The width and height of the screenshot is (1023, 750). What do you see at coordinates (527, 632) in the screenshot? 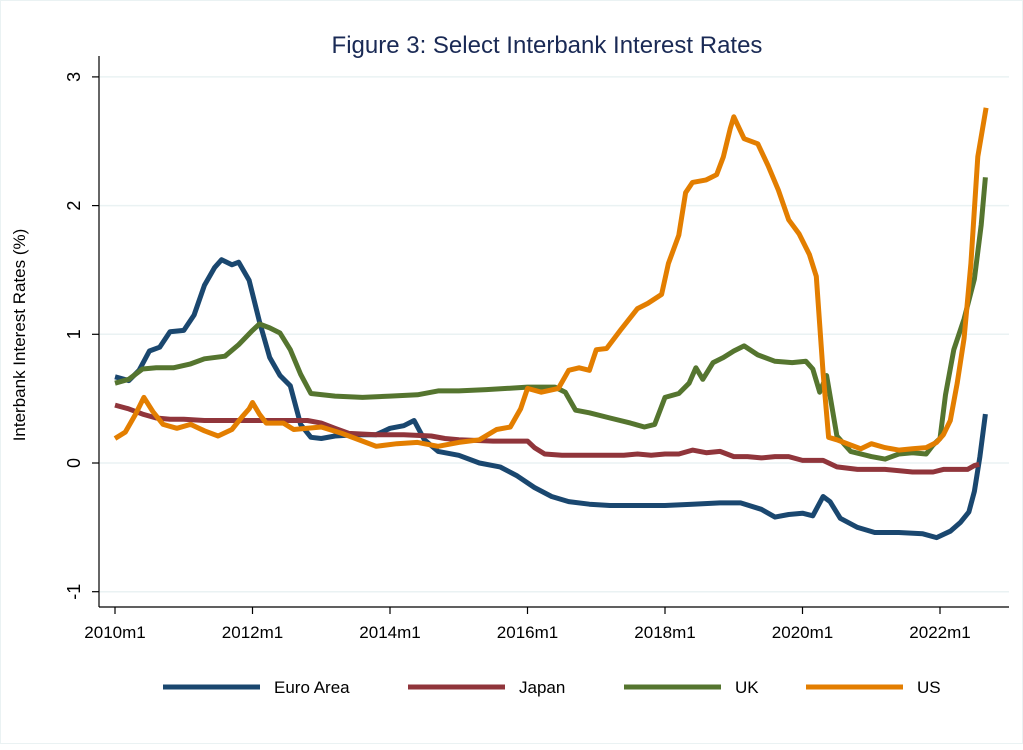
I see `x-tick-label: 2016m1` at bounding box center [527, 632].